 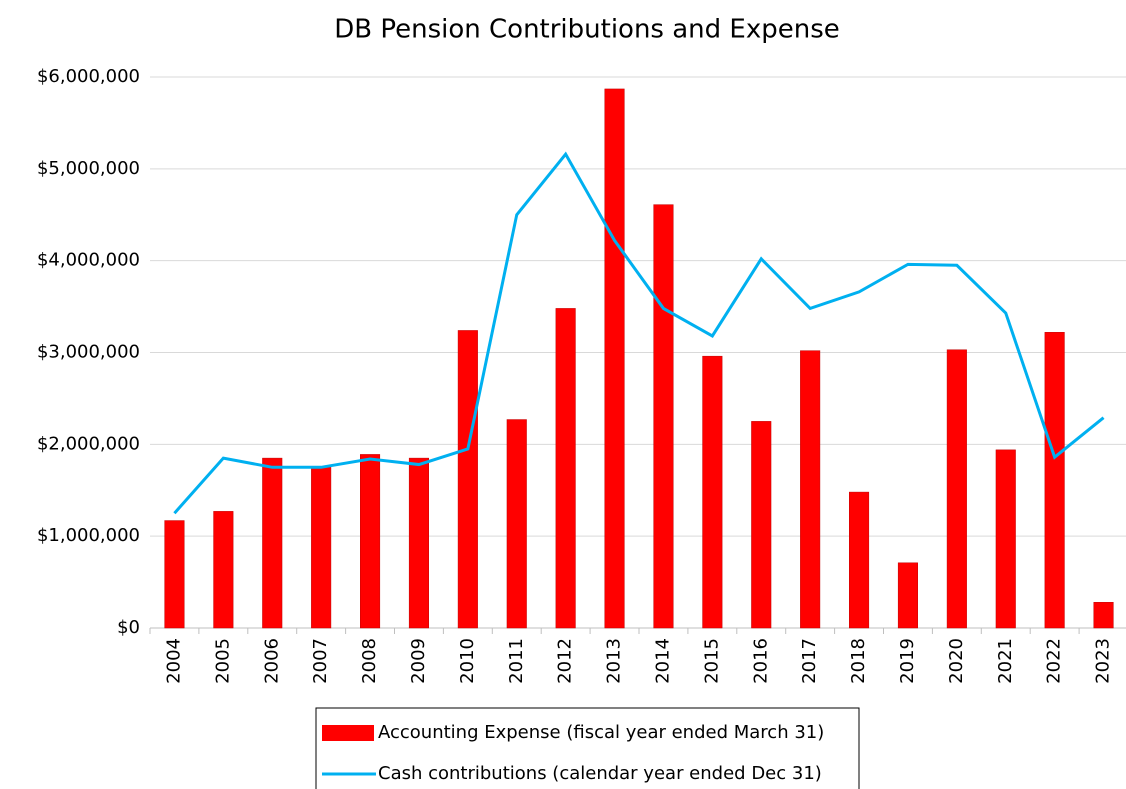 I want to click on legend-box, so click(x=587, y=748).